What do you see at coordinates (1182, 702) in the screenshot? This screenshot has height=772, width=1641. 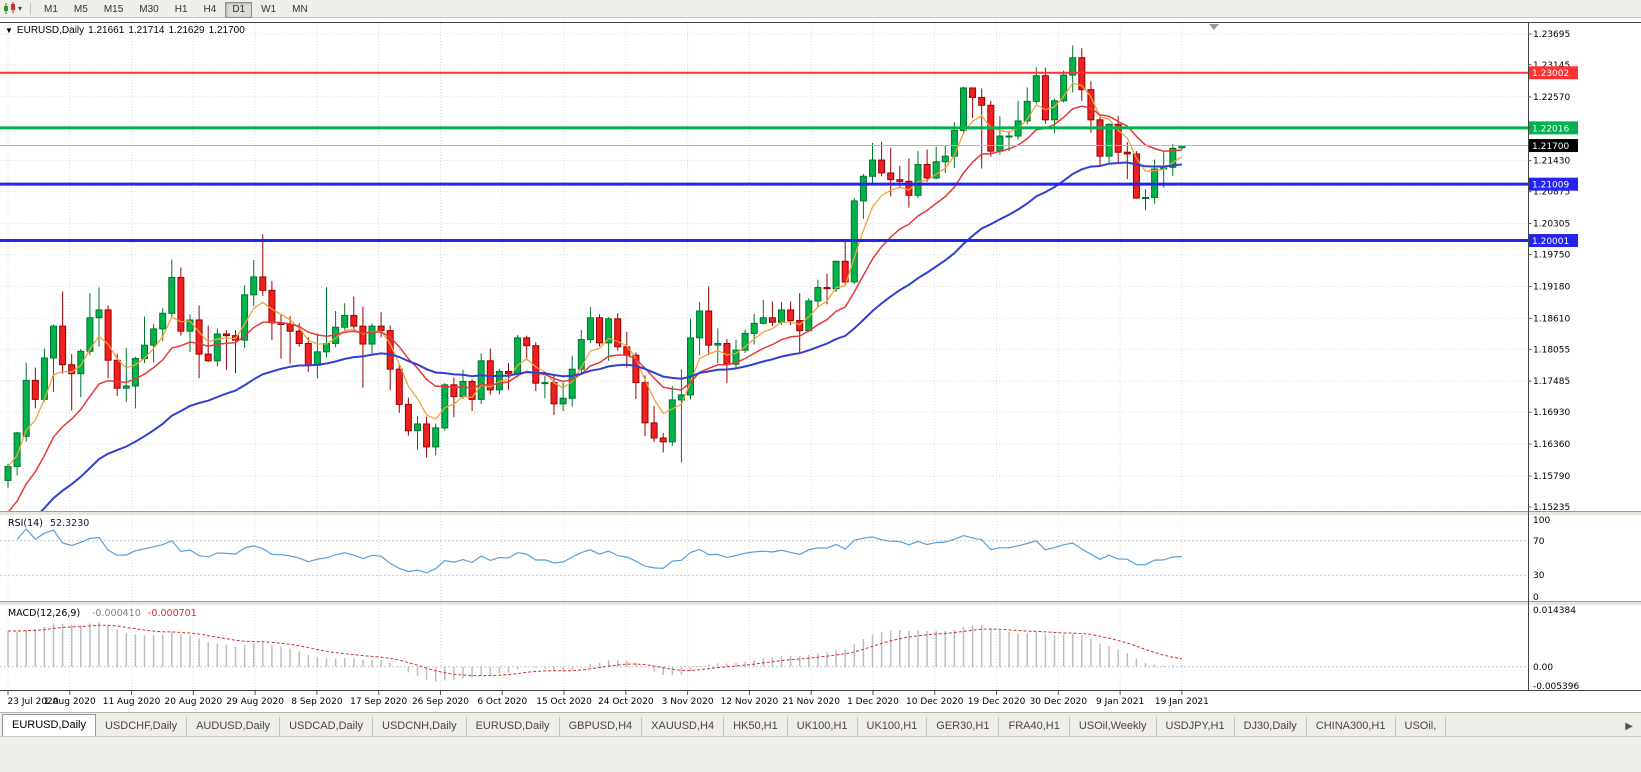 I see `date-label: 19 Jan 2021` at bounding box center [1182, 702].